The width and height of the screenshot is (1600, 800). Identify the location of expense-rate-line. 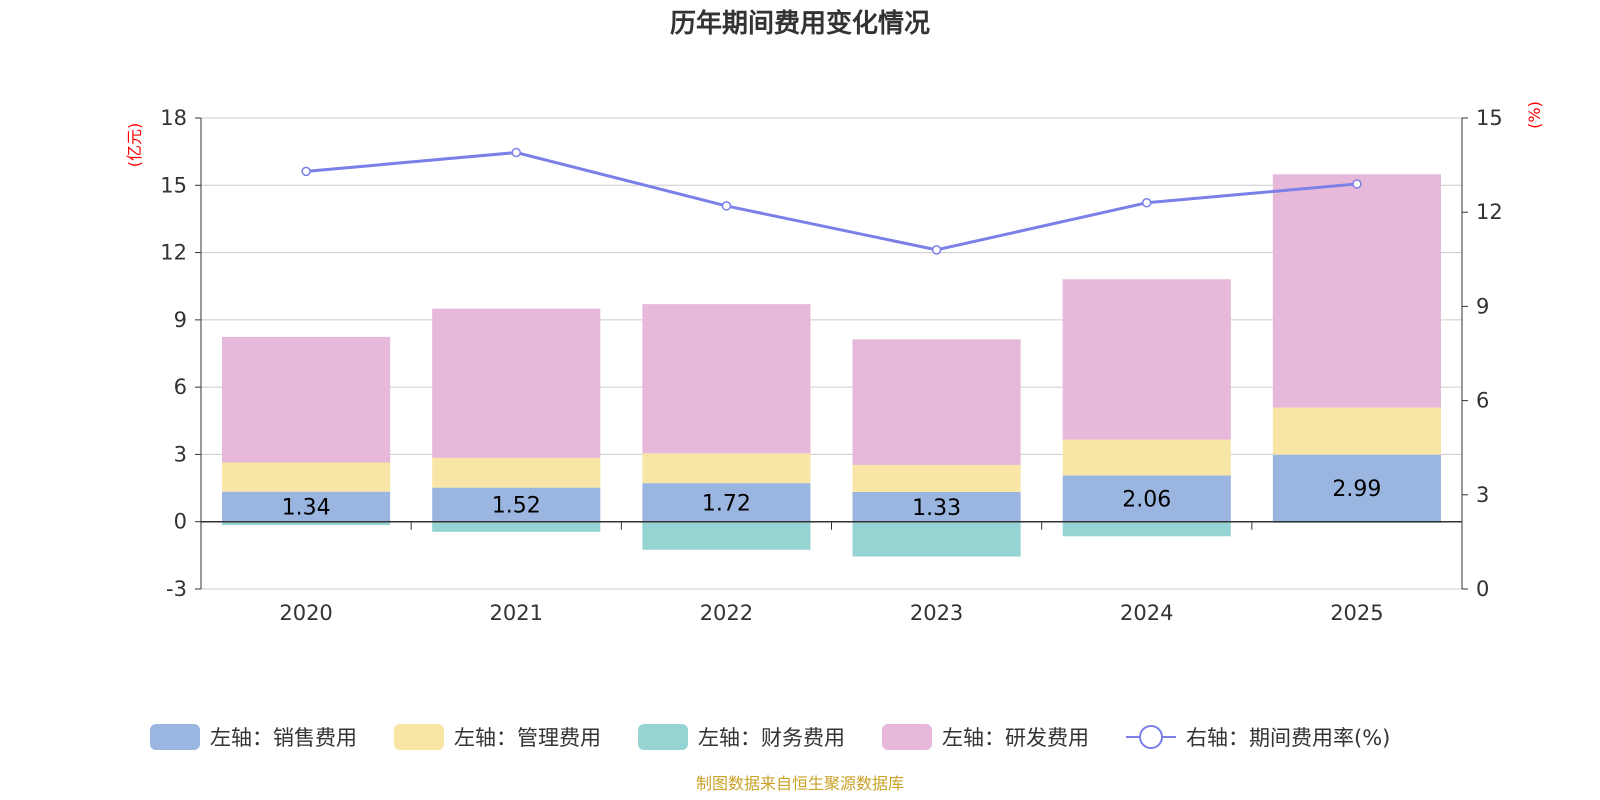
(831, 201).